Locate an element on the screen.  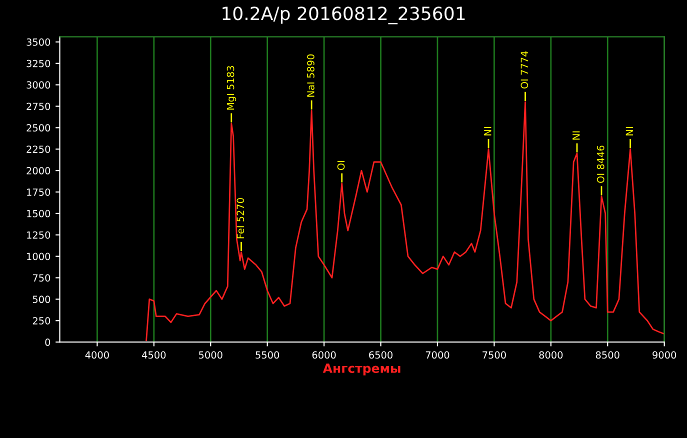
y-tick-label: 2750 is located at coordinates (38, 106).